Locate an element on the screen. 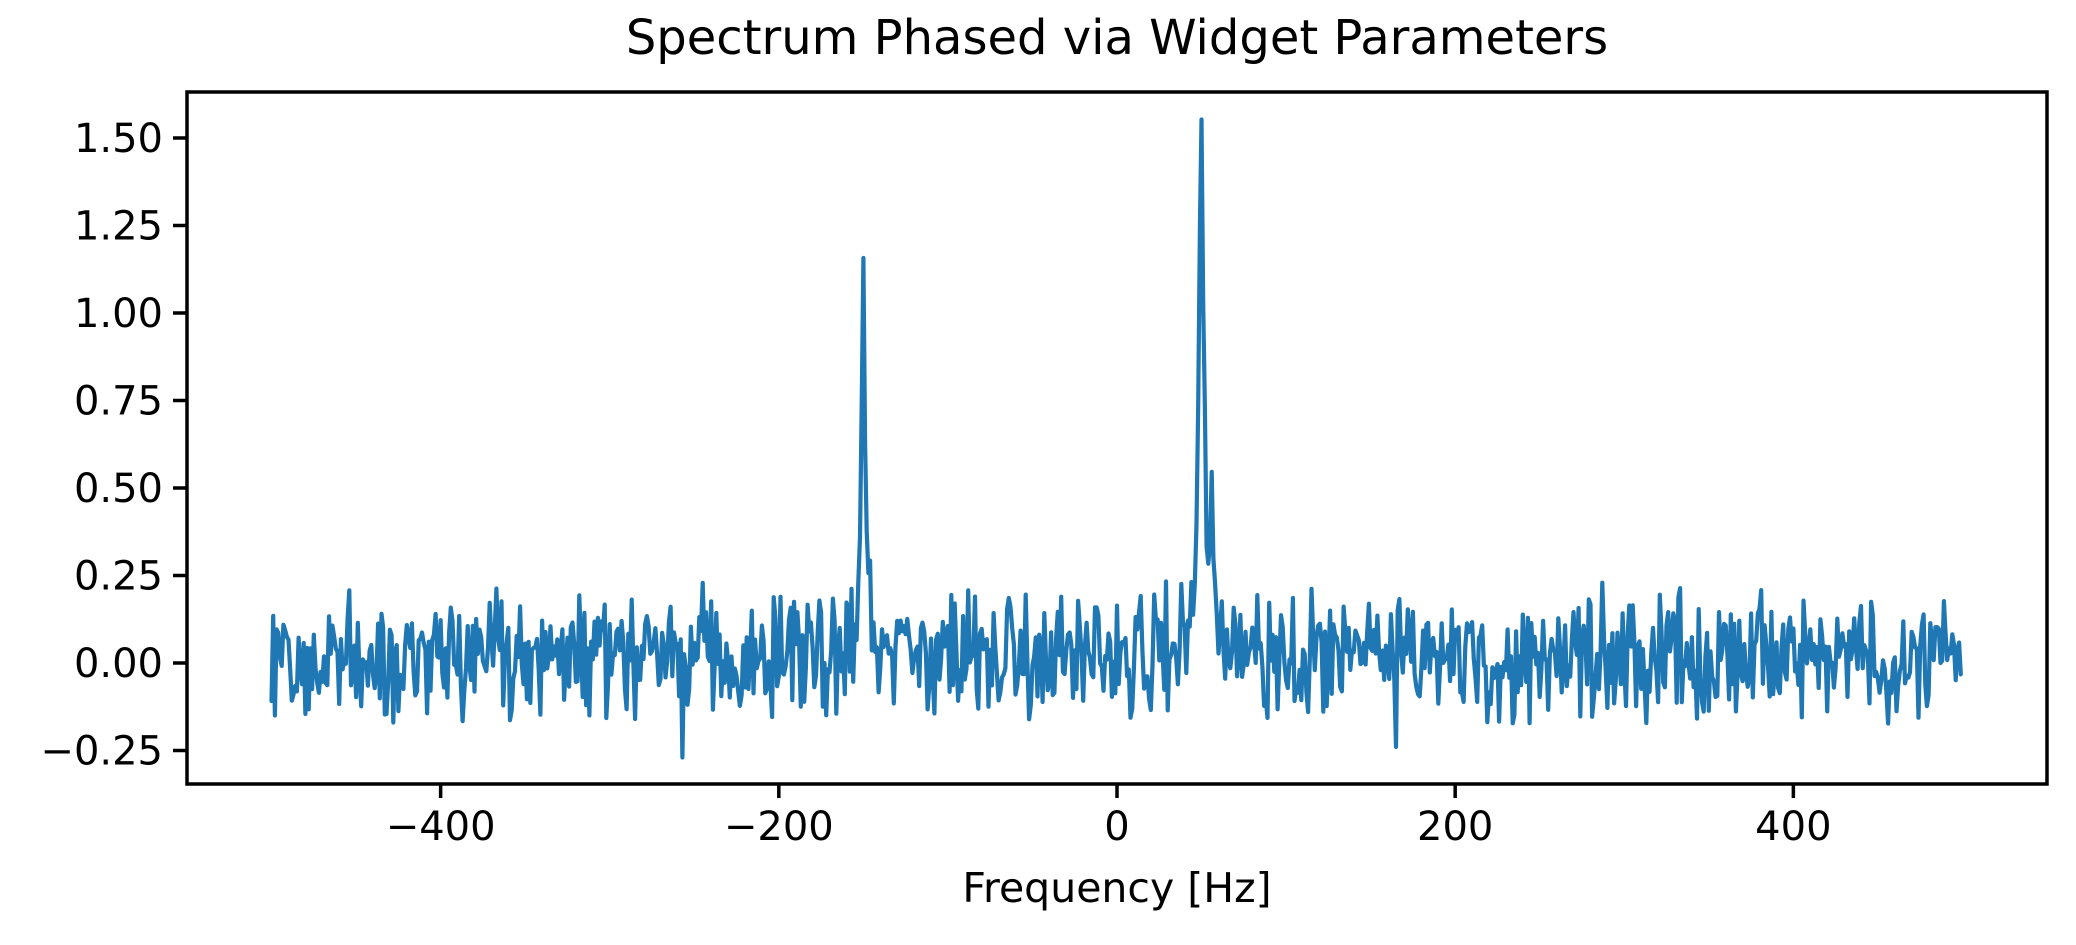  y-tick-label: 0.75 is located at coordinates (118, 401).